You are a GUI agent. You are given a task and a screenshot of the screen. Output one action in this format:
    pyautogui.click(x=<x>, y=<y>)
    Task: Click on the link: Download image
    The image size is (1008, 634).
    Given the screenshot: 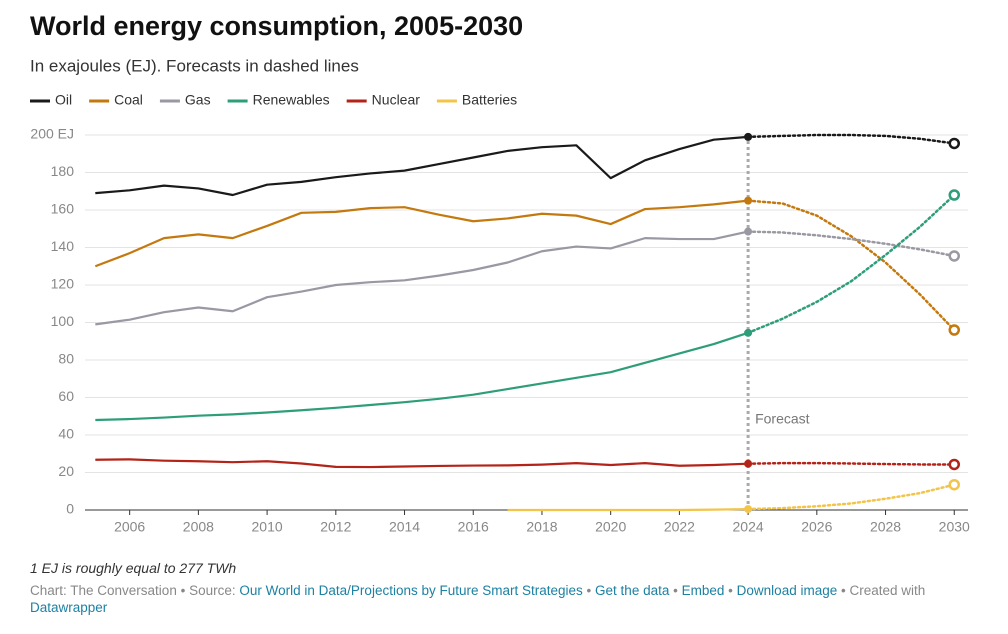 What is the action you would take?
    pyautogui.click(x=787, y=590)
    